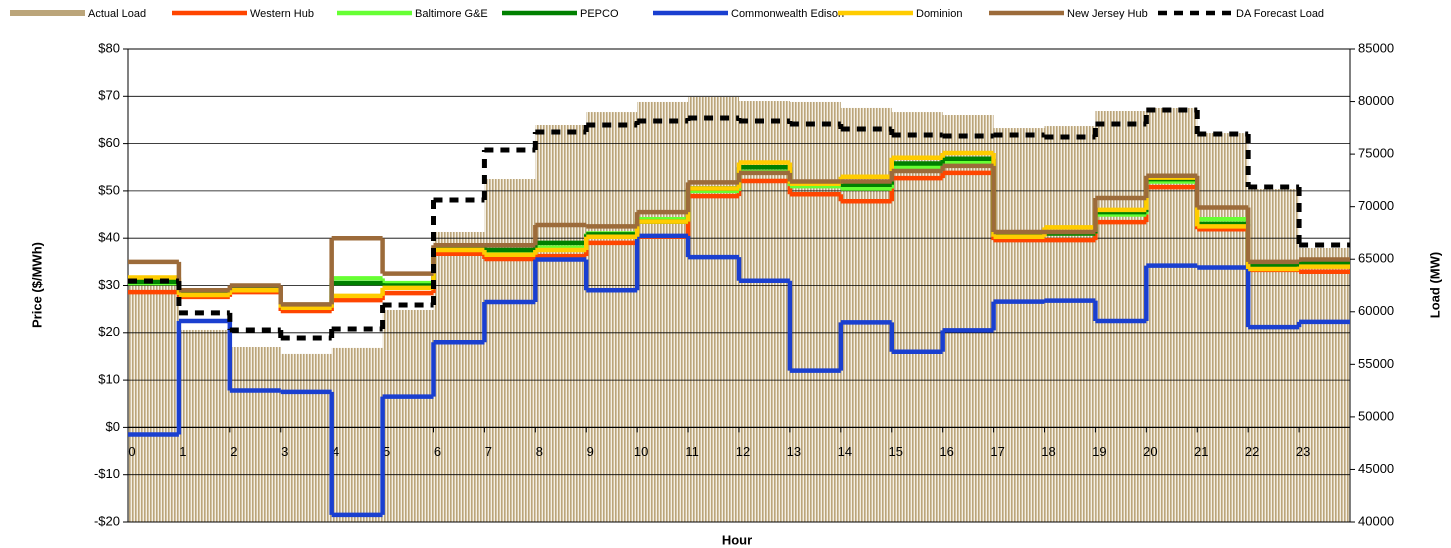 This screenshot has height=548, width=1451. What do you see at coordinates (107, 520) in the screenshot?
I see `y-tick-label: -$20` at bounding box center [107, 520].